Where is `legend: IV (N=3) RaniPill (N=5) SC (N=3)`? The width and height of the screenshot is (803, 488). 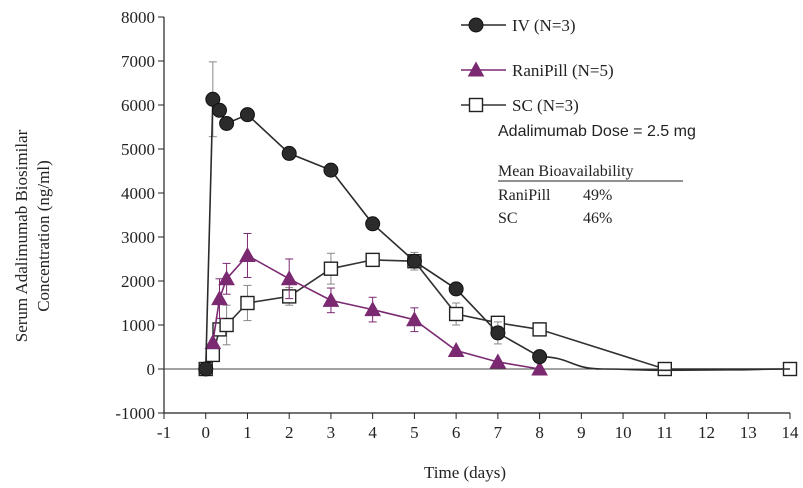
legend: IV (N=3) RaniPill (N=5) SC (N=3) is located at coordinates (537, 65).